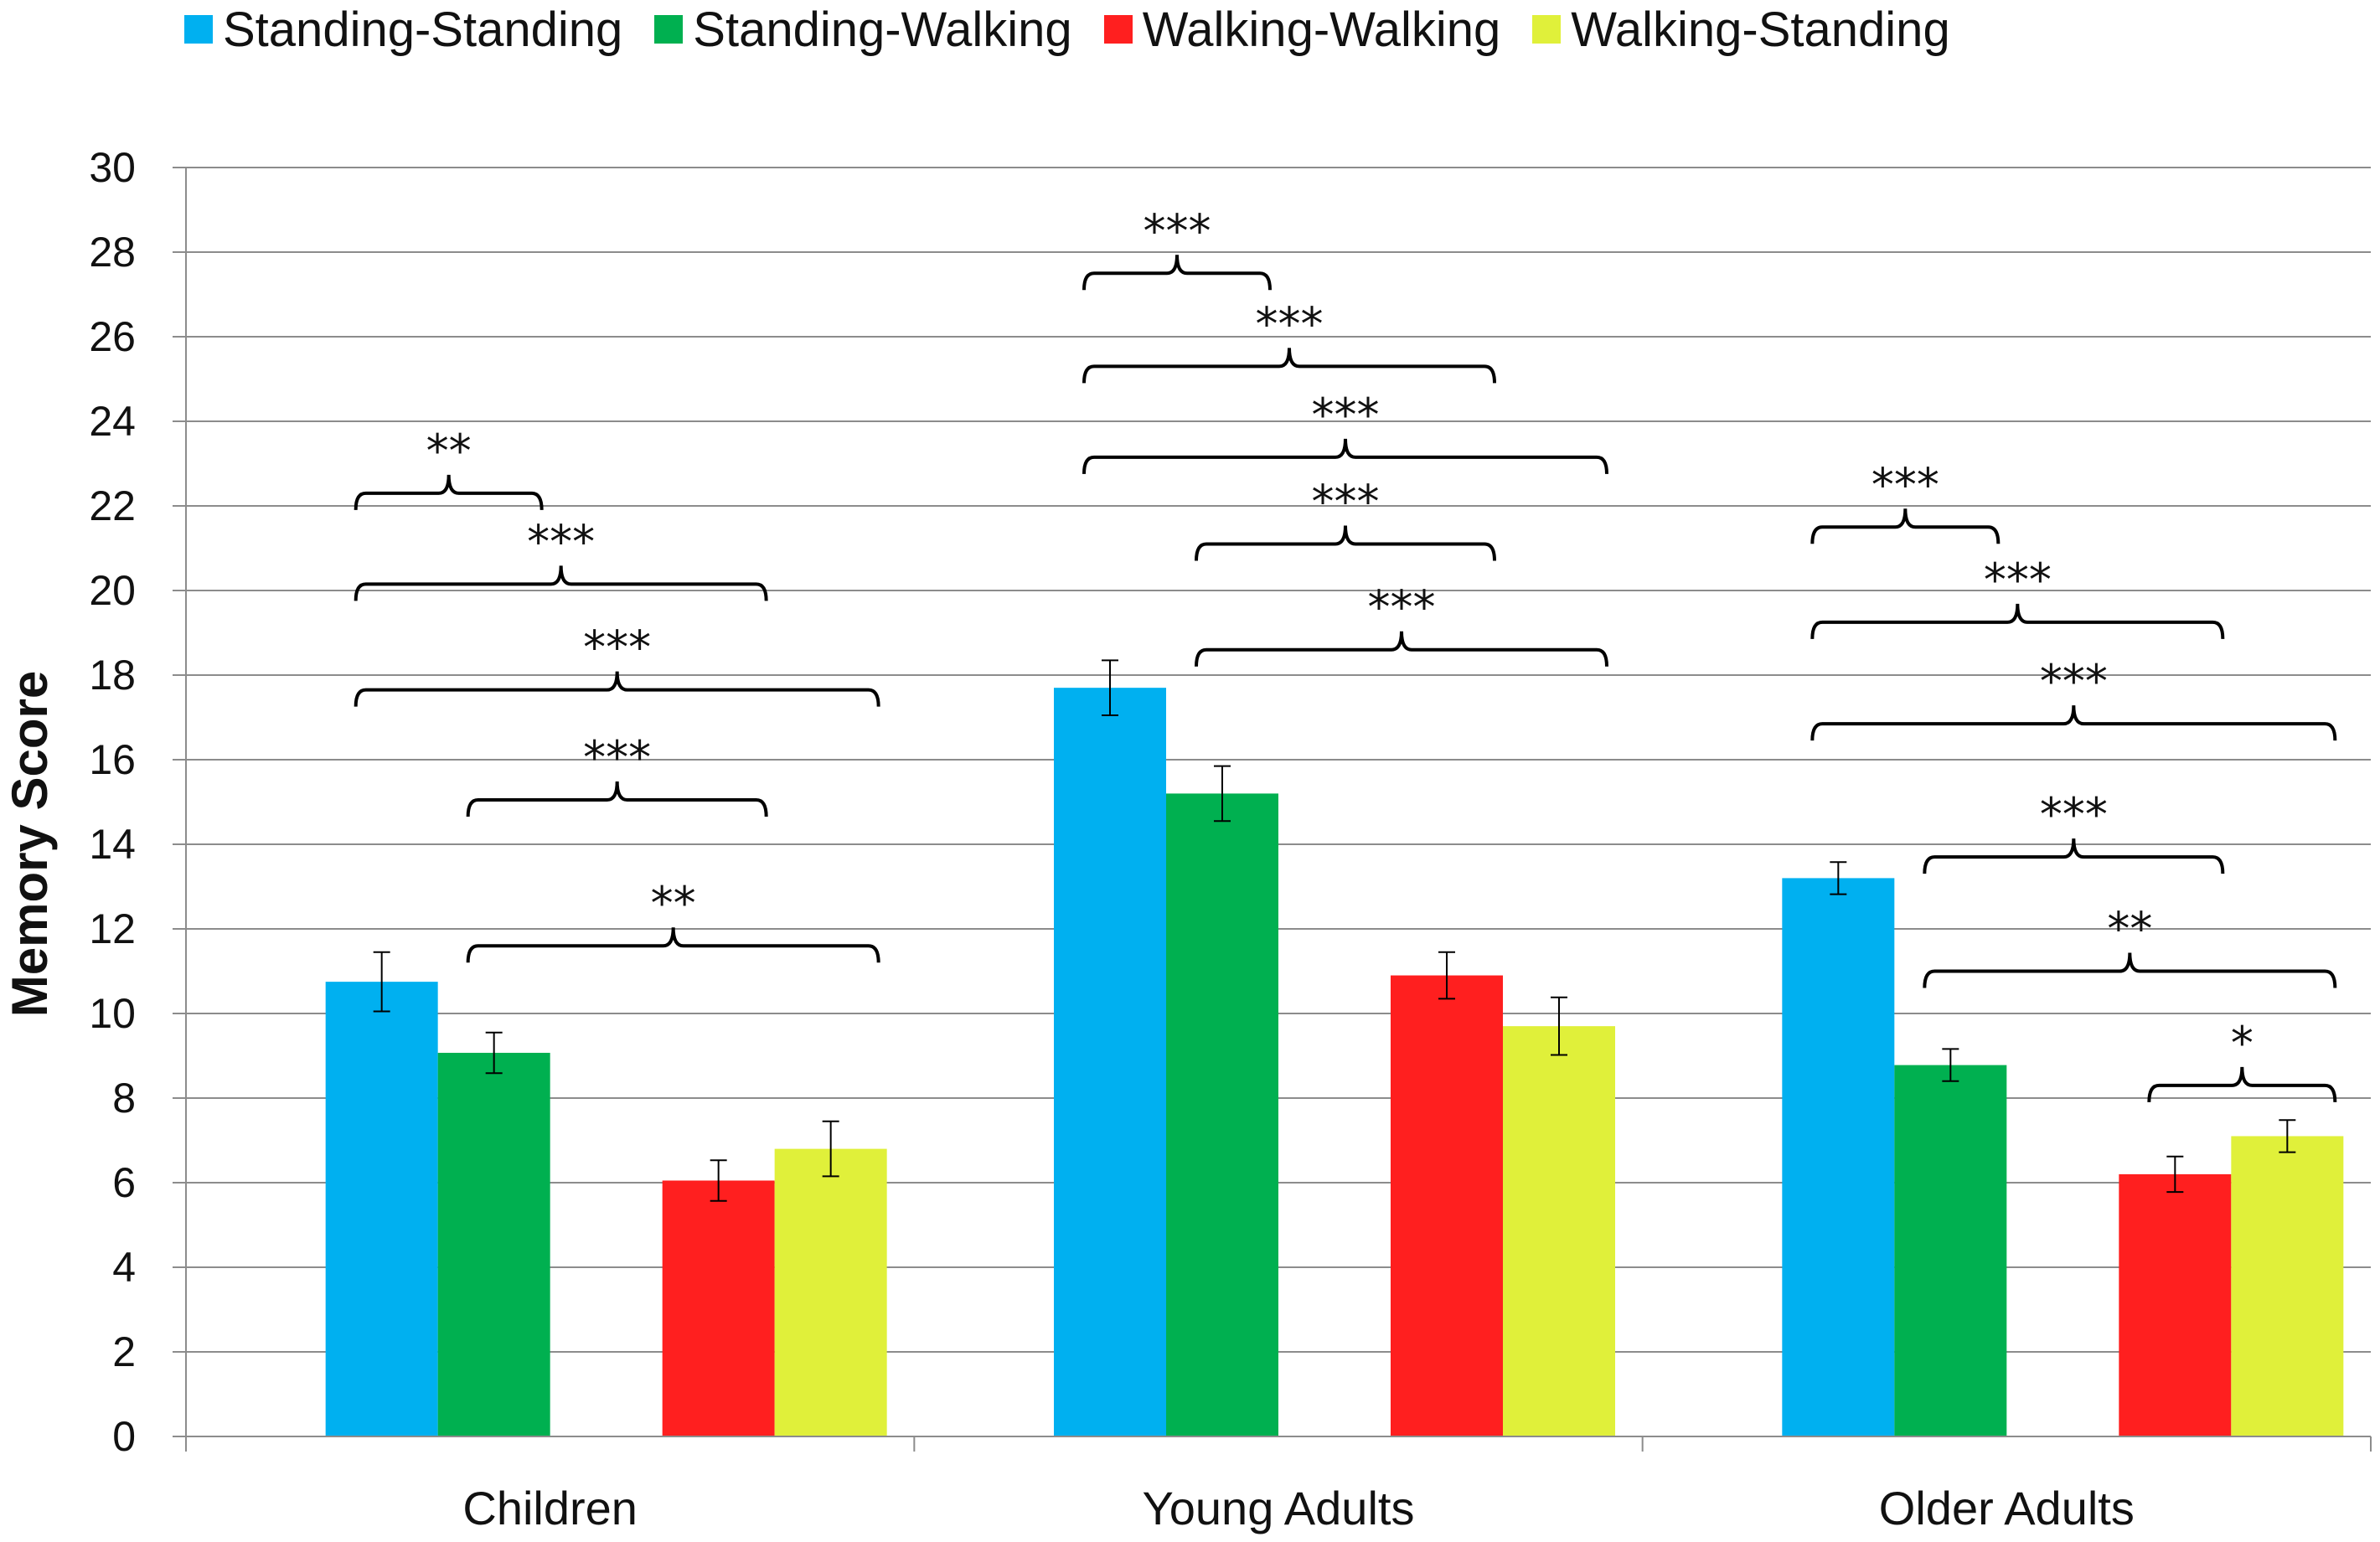 The width and height of the screenshot is (2380, 1542). I want to click on legend-swatch-walking-walking, so click(1118, 29).